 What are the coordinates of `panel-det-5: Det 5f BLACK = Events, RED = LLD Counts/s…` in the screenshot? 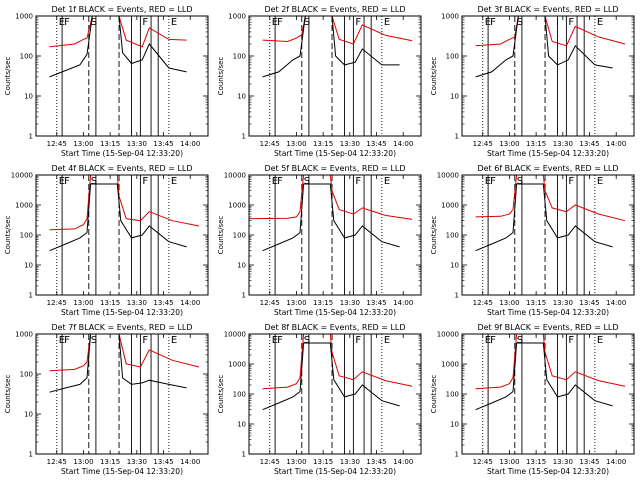 It's located at (319, 240).